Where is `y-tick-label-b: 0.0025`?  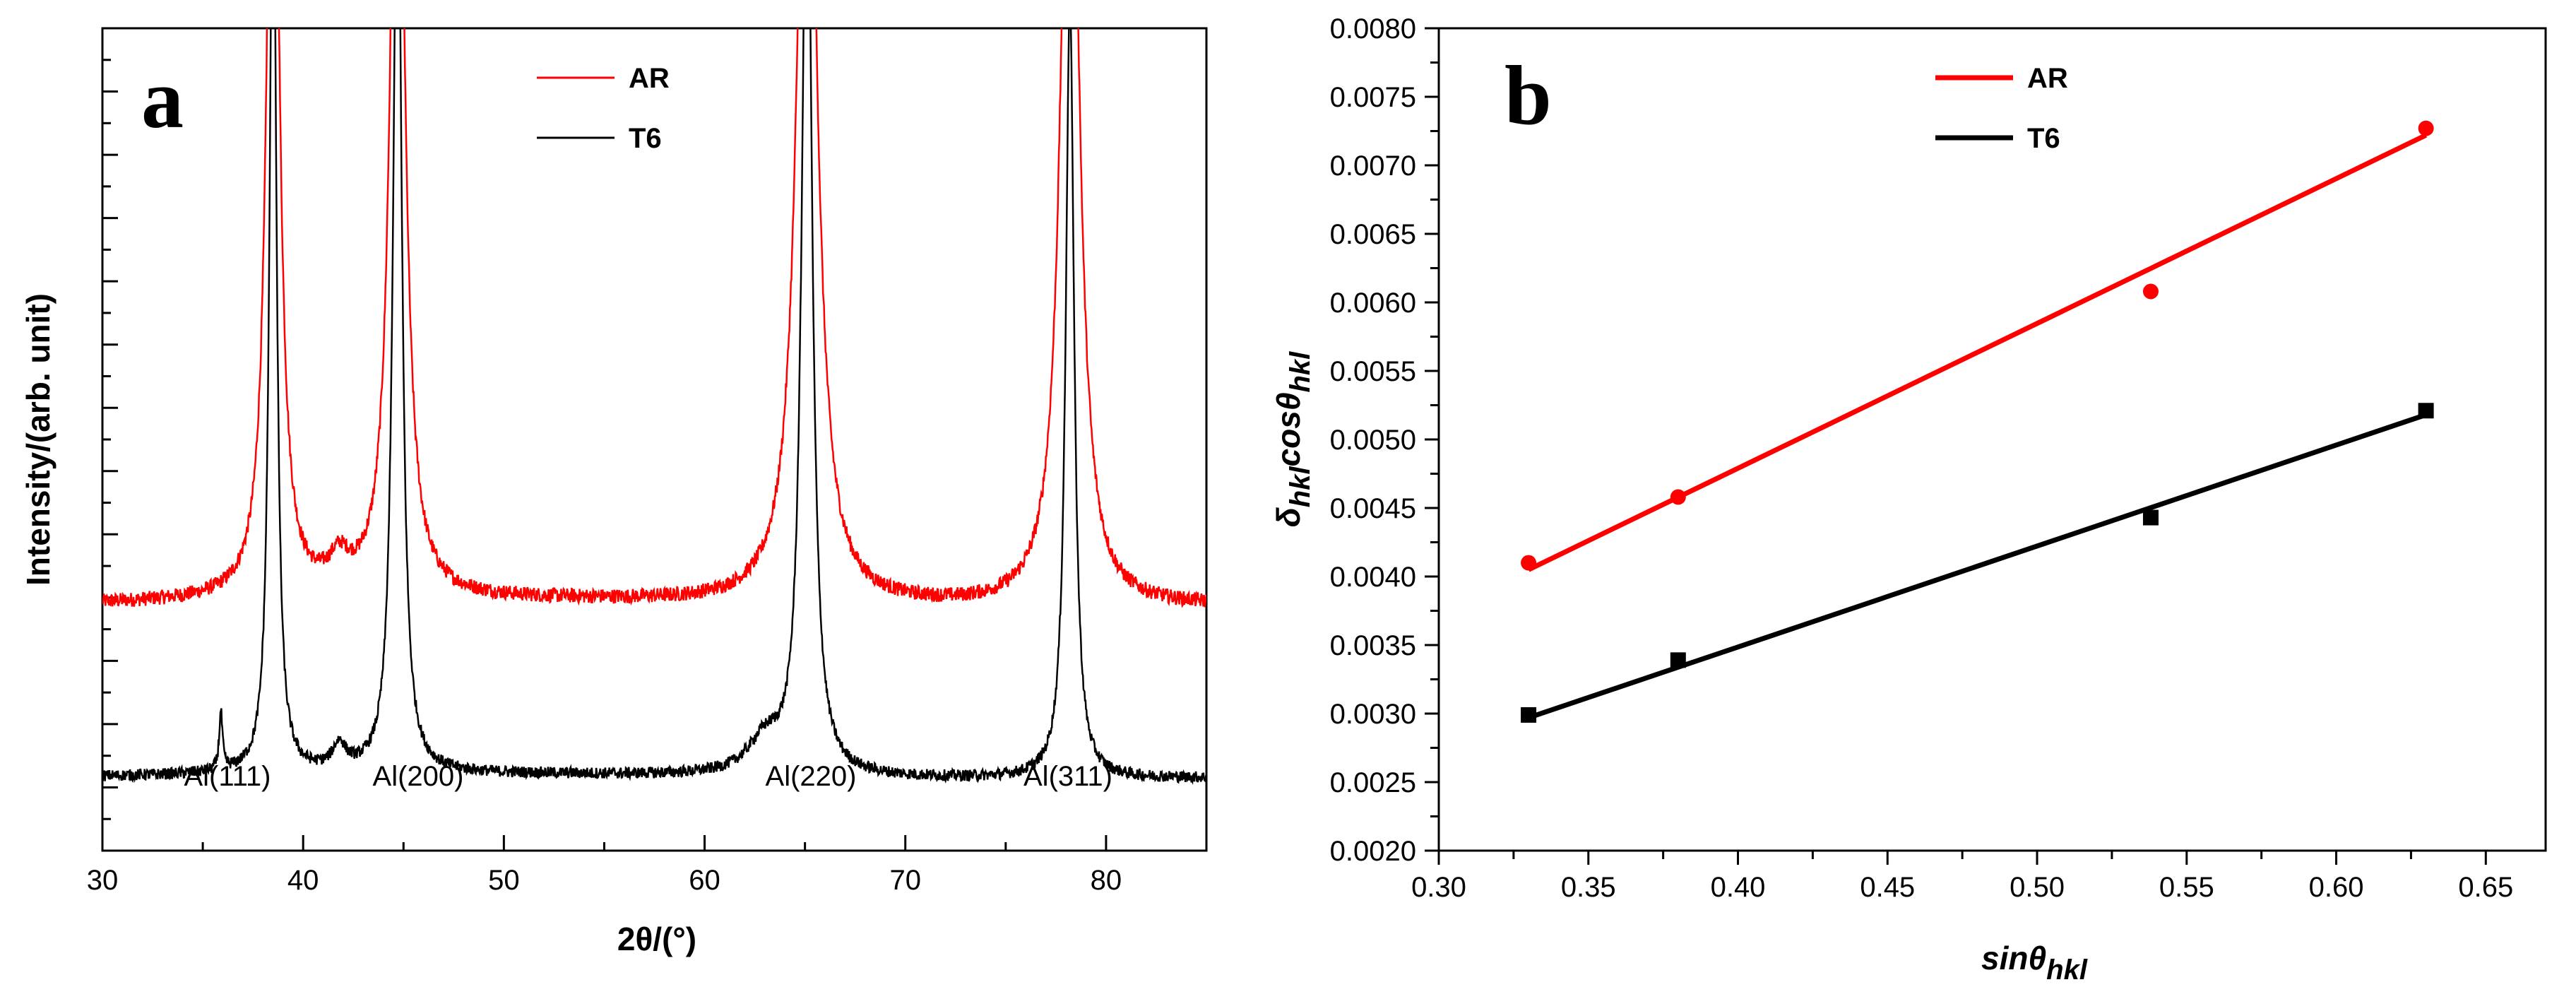 y-tick-label-b: 0.0025 is located at coordinates (1373, 782).